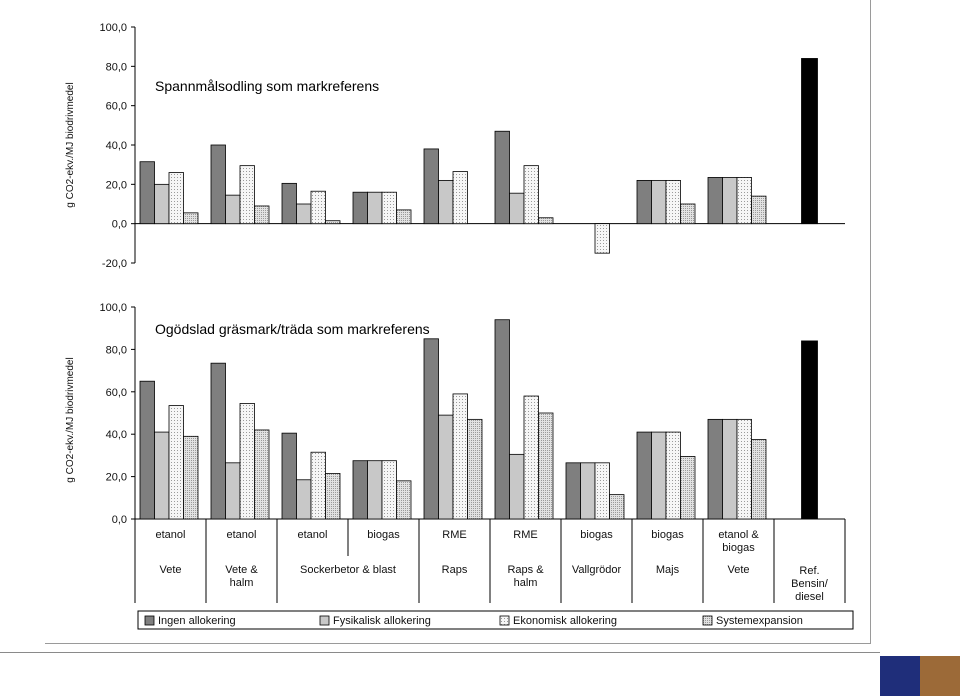 This screenshot has width=960, height=696. I want to click on category-label-product: RME, so click(454, 535).